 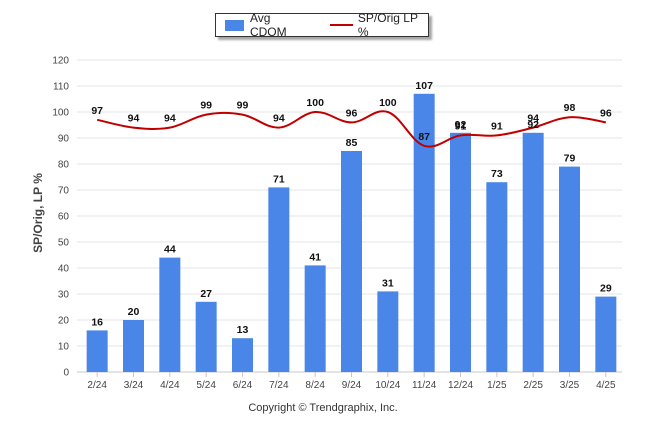 What do you see at coordinates (533, 385) in the screenshot?
I see `x-tick-label: 2/25` at bounding box center [533, 385].